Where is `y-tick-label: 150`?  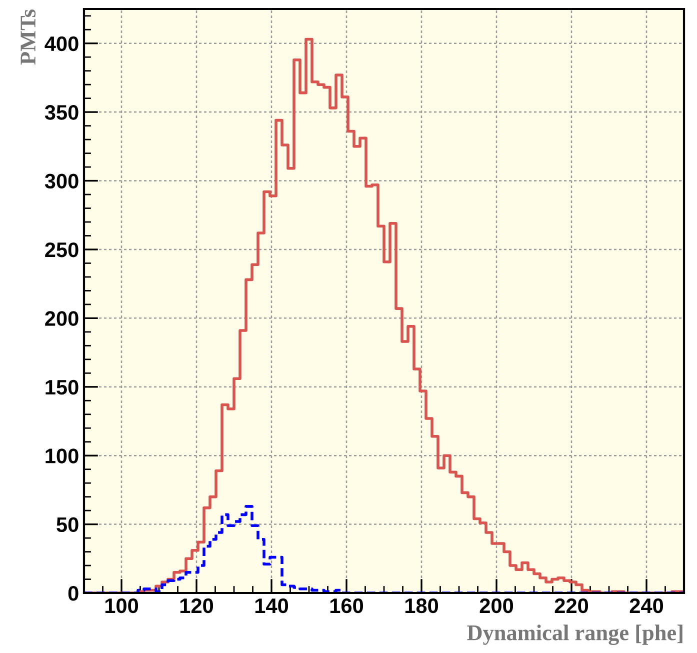 y-tick-label: 150 is located at coordinates (62, 387).